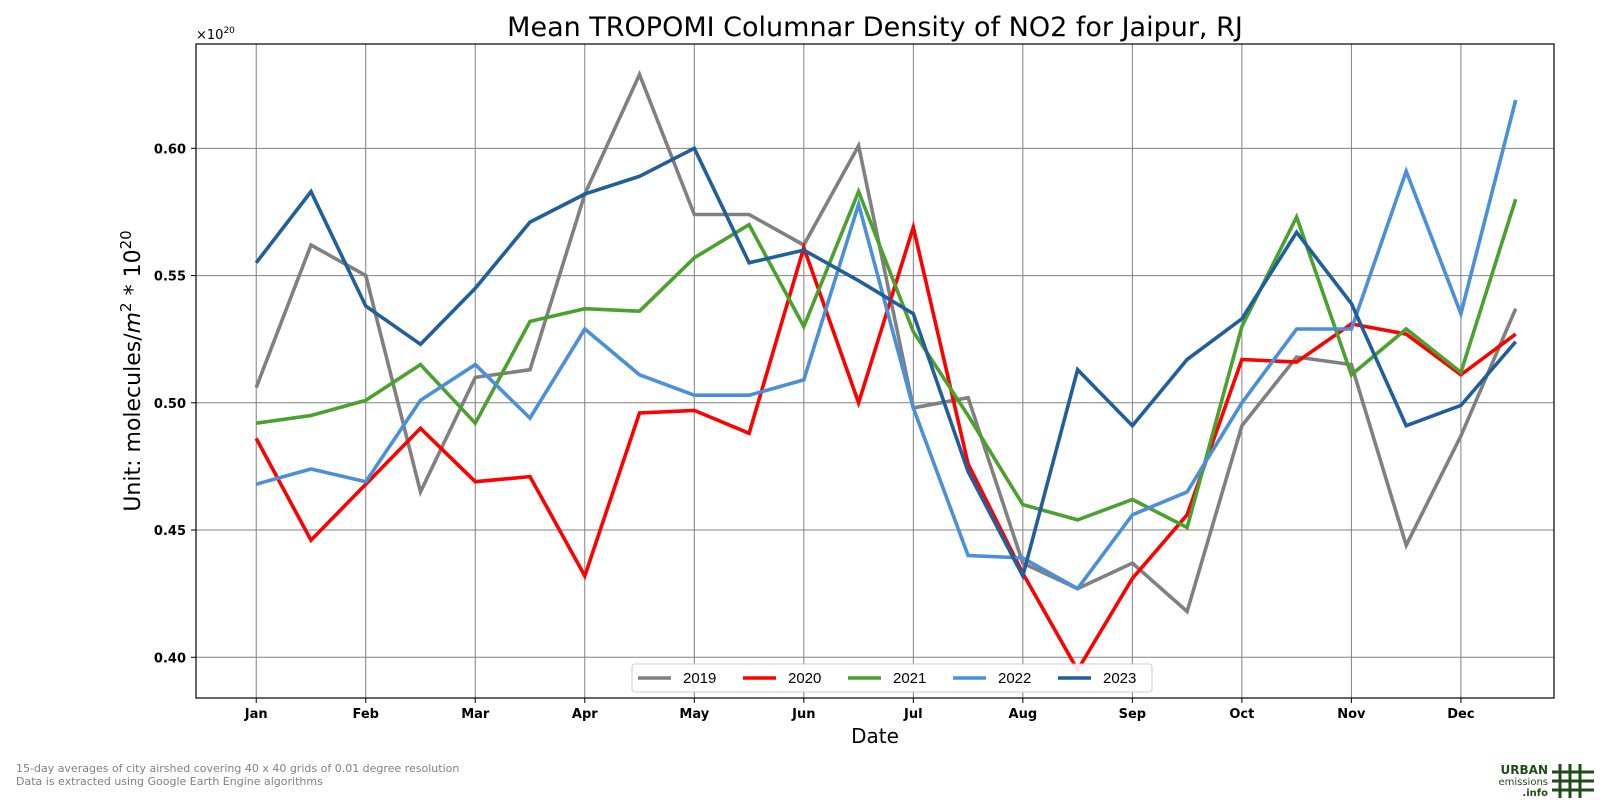  What do you see at coordinates (1460, 714) in the screenshot?
I see `x-tick-label: Dec` at bounding box center [1460, 714].